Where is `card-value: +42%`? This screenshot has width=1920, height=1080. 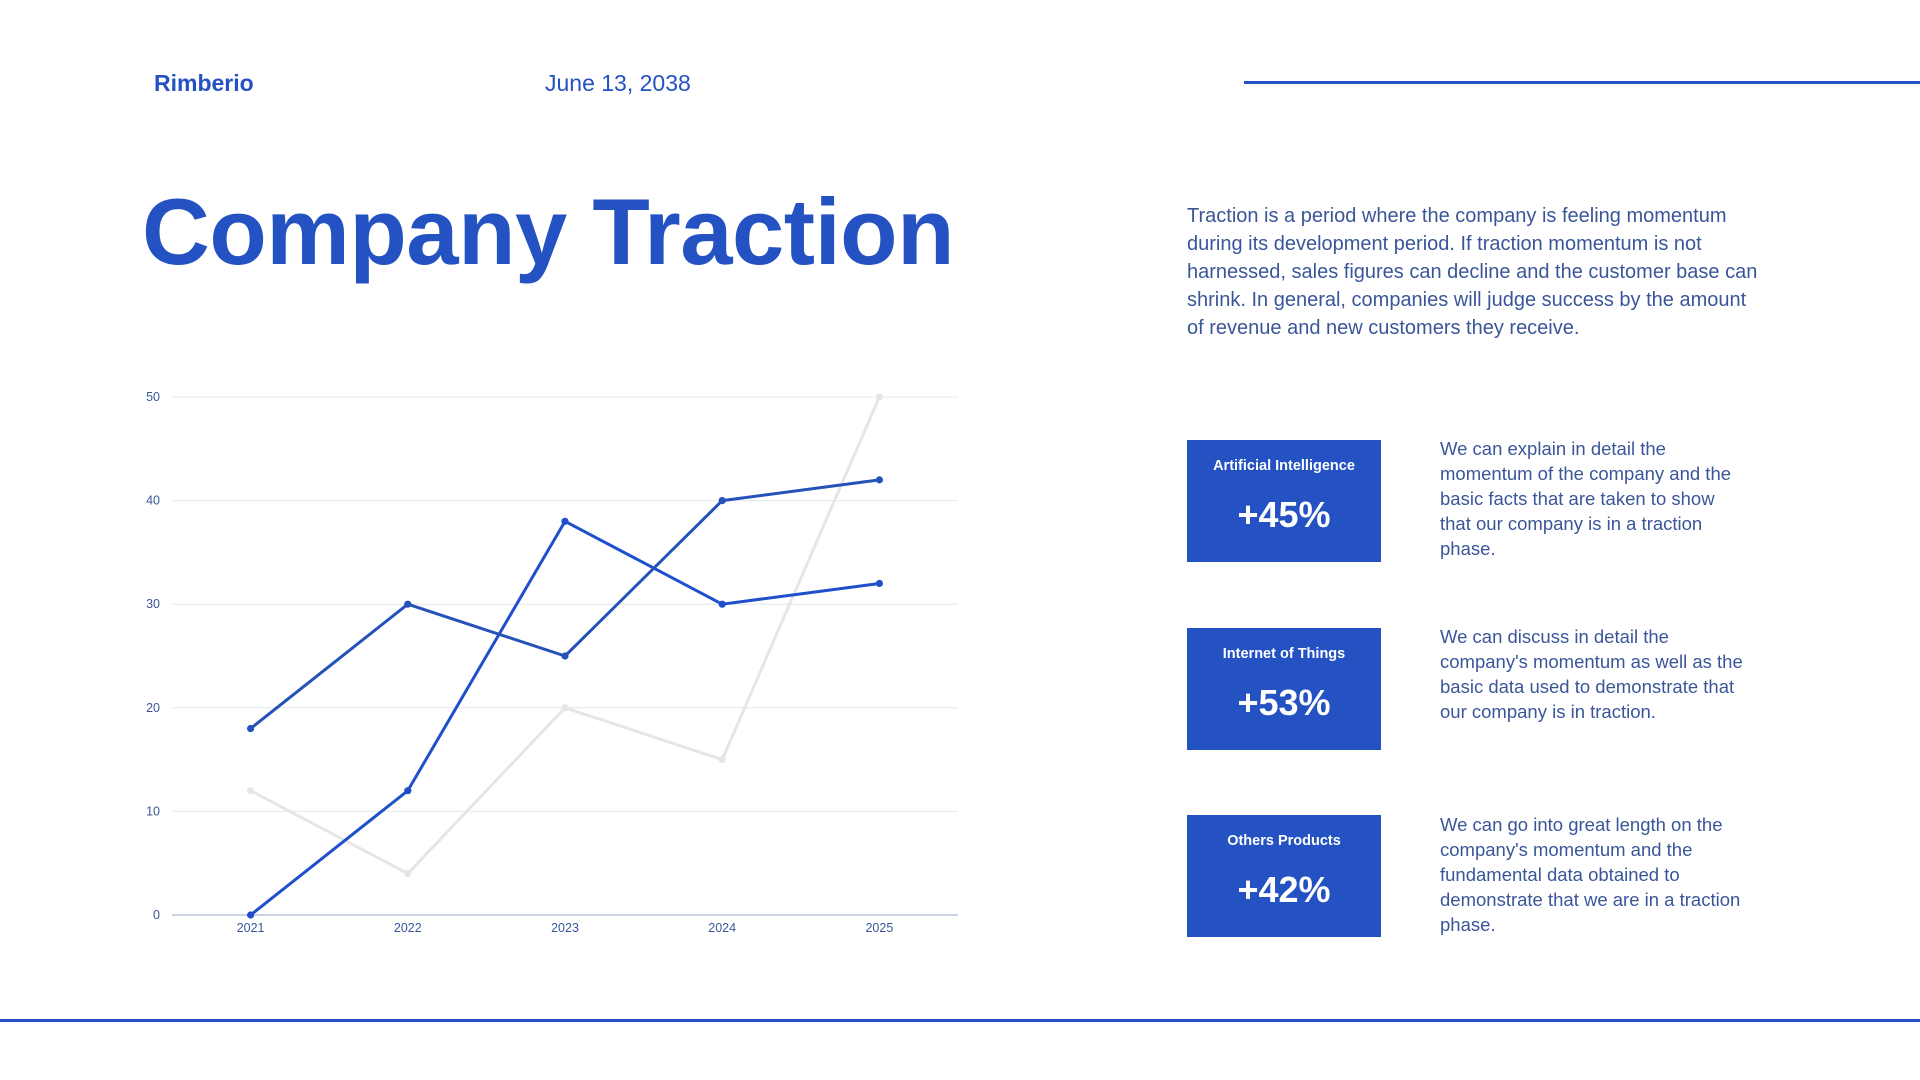
card-value: +42% is located at coordinates (1284, 889).